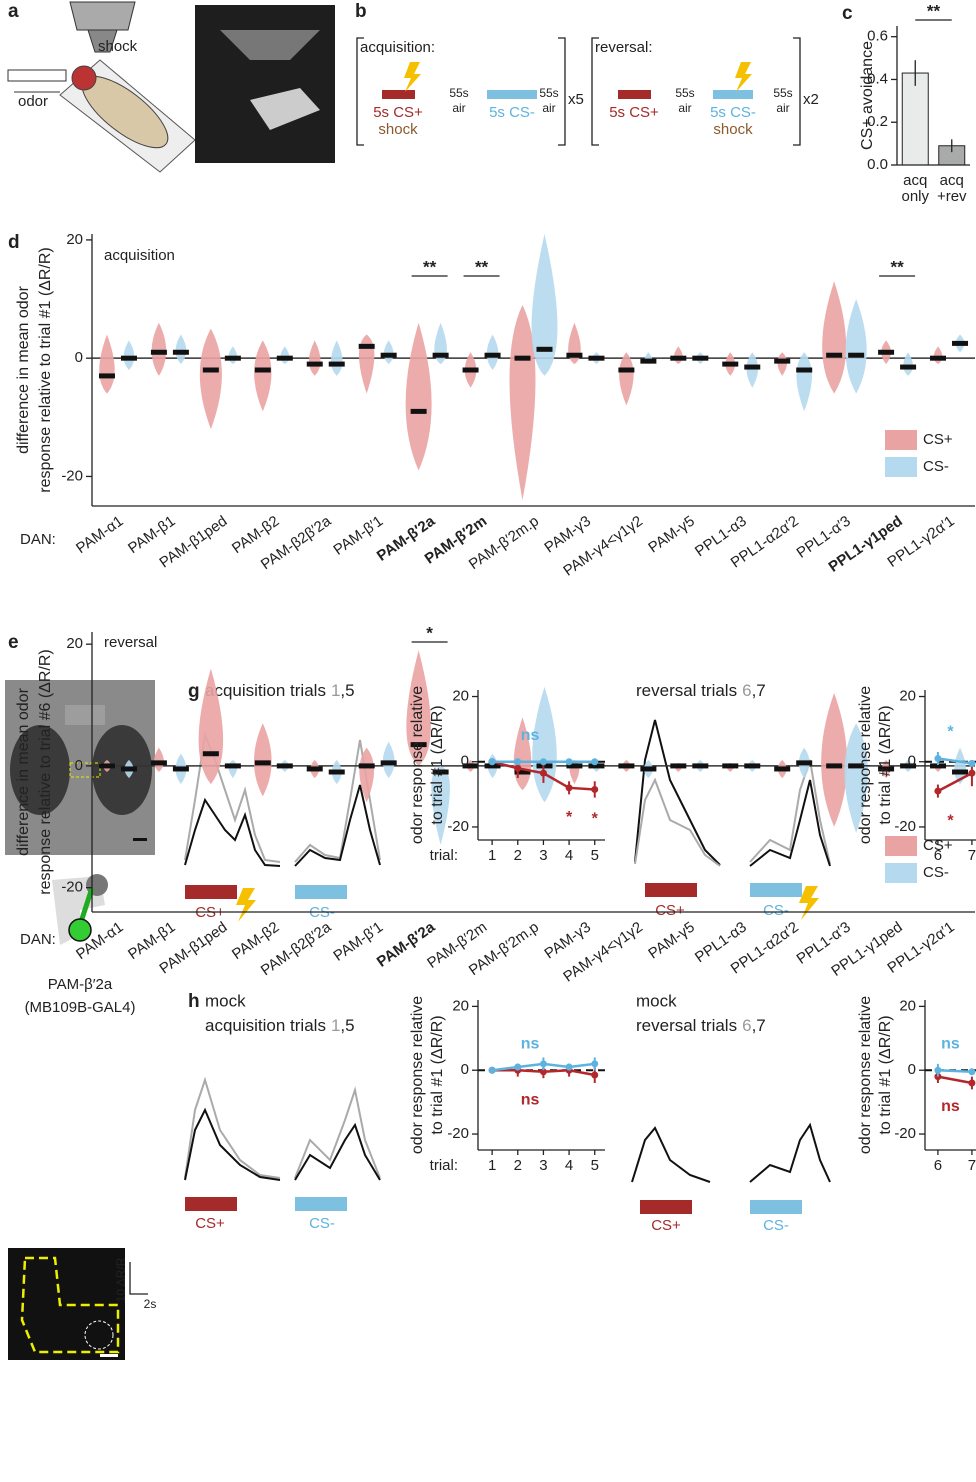  What do you see at coordinates (938, 845) in the screenshot?
I see `legend-label: CS+` at bounding box center [938, 845].